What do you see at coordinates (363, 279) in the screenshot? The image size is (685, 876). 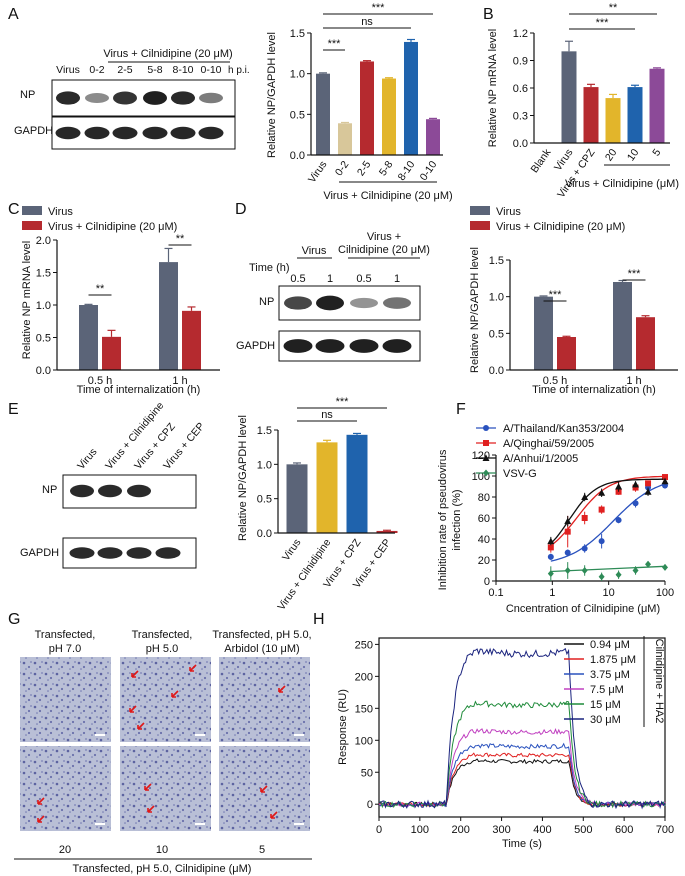 I see `blot-d-time-value: 0.5` at bounding box center [363, 279].